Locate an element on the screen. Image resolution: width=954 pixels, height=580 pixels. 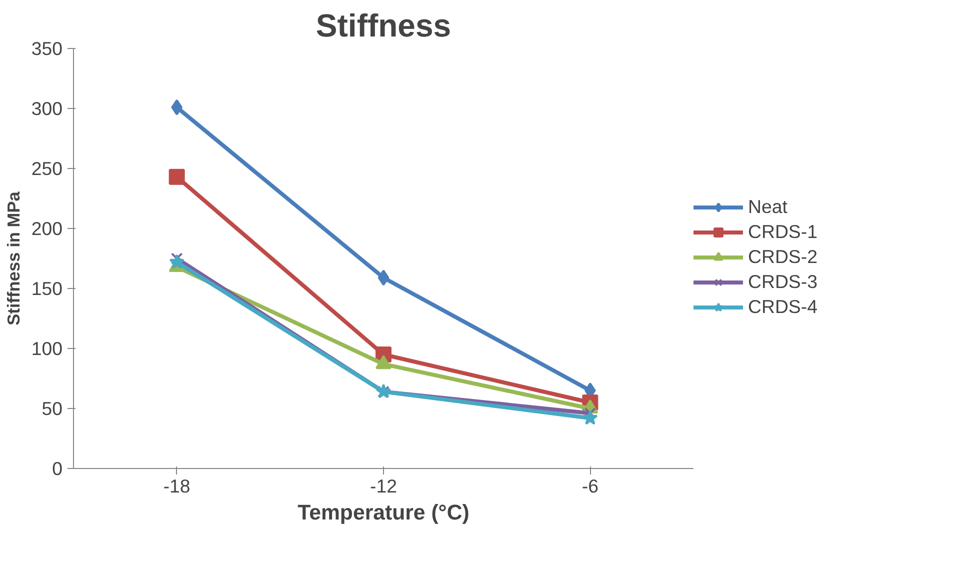
y-tick-label: 100 is located at coordinates (47, 348).